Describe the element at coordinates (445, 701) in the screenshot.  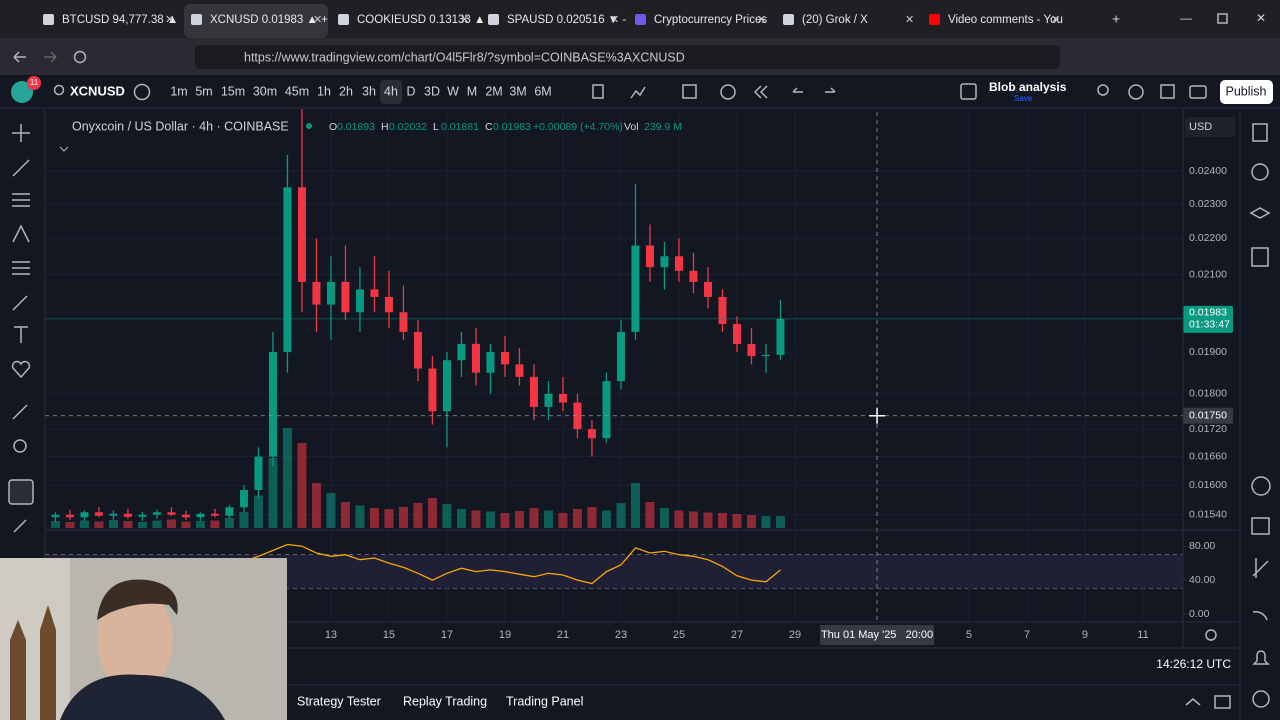
I see `panel-tab: Replay Trading` at that location.